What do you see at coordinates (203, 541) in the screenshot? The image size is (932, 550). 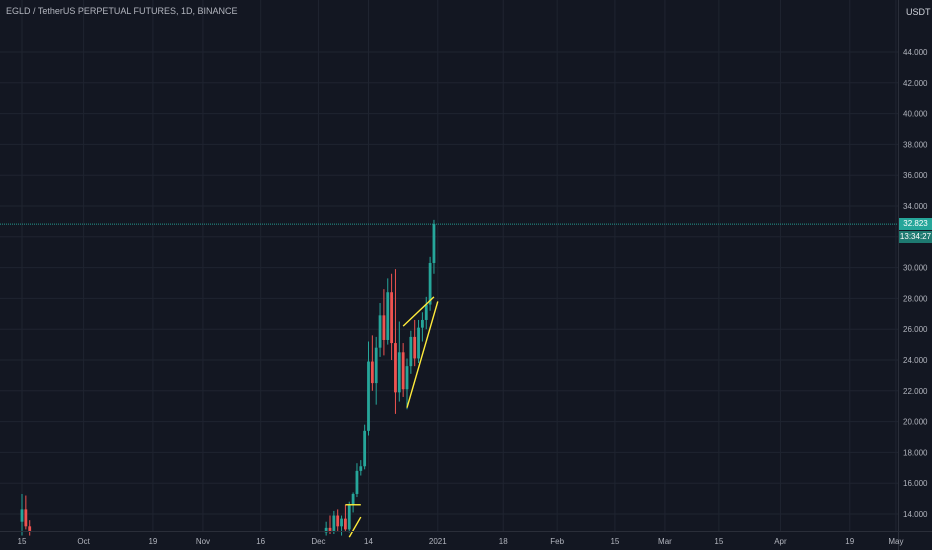 I see `time-tick-label: Nov` at bounding box center [203, 541].